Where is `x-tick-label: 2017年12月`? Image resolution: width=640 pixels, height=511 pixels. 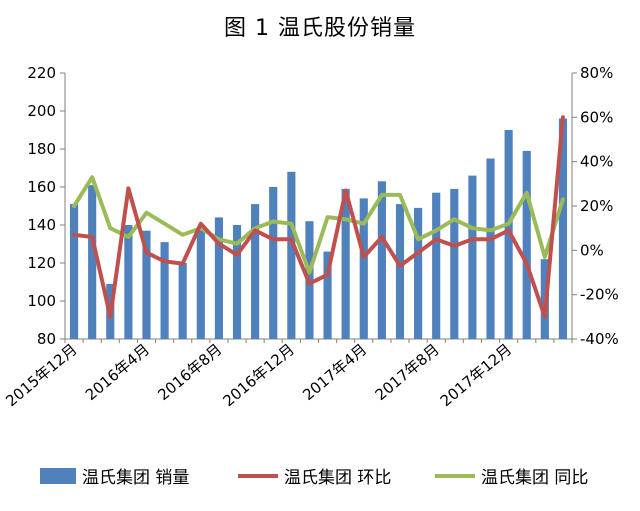
x-tick-label: 2017年12月 is located at coordinates (476, 375).